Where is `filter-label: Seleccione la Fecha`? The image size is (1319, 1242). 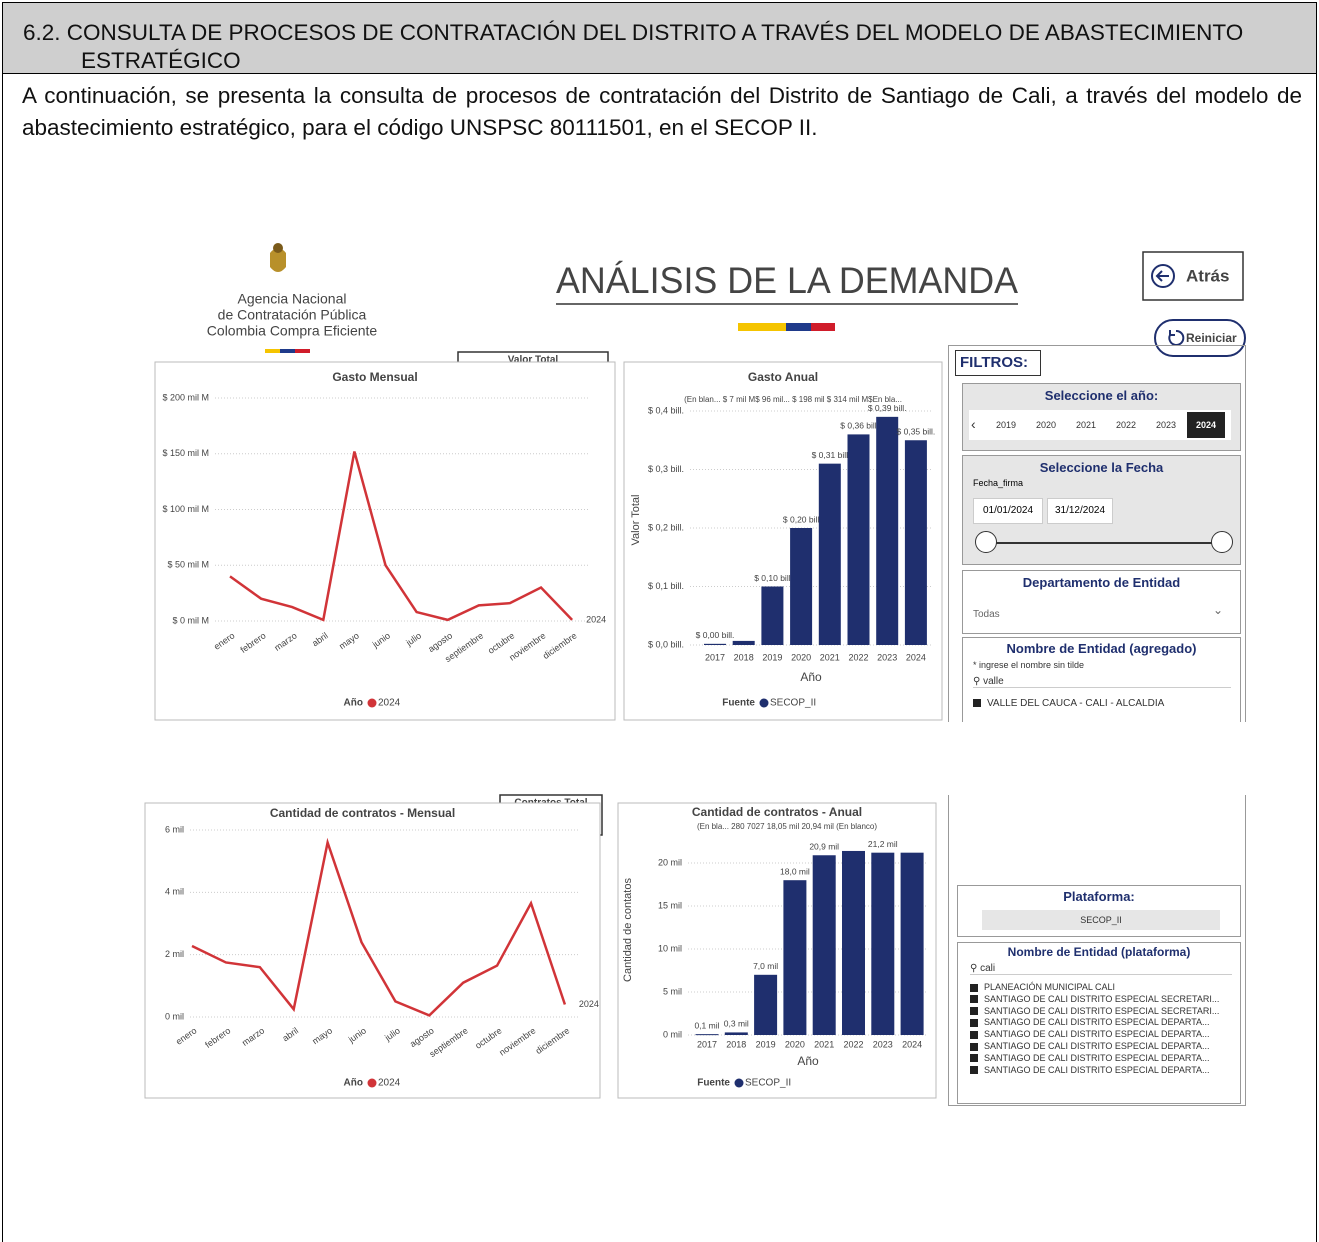 filter-label: Seleccione la Fecha is located at coordinates (1101, 467).